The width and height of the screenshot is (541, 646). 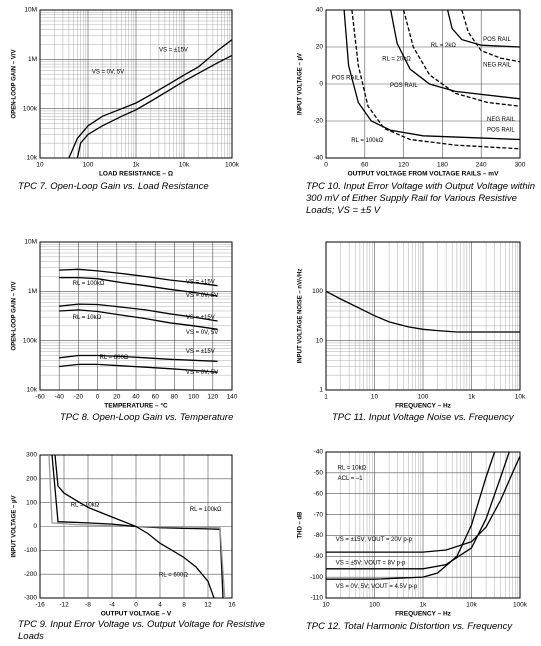 What do you see at coordinates (175, 397) in the screenshot?
I see `x-tick-label: 80` at bounding box center [175, 397].